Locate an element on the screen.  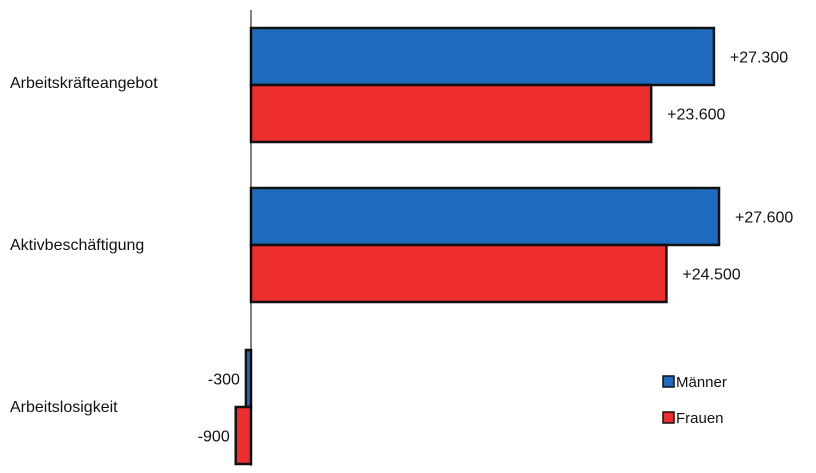
category-label-aktivbeschaeftigung: Aktivbeschäftigung is located at coordinates (77, 245).